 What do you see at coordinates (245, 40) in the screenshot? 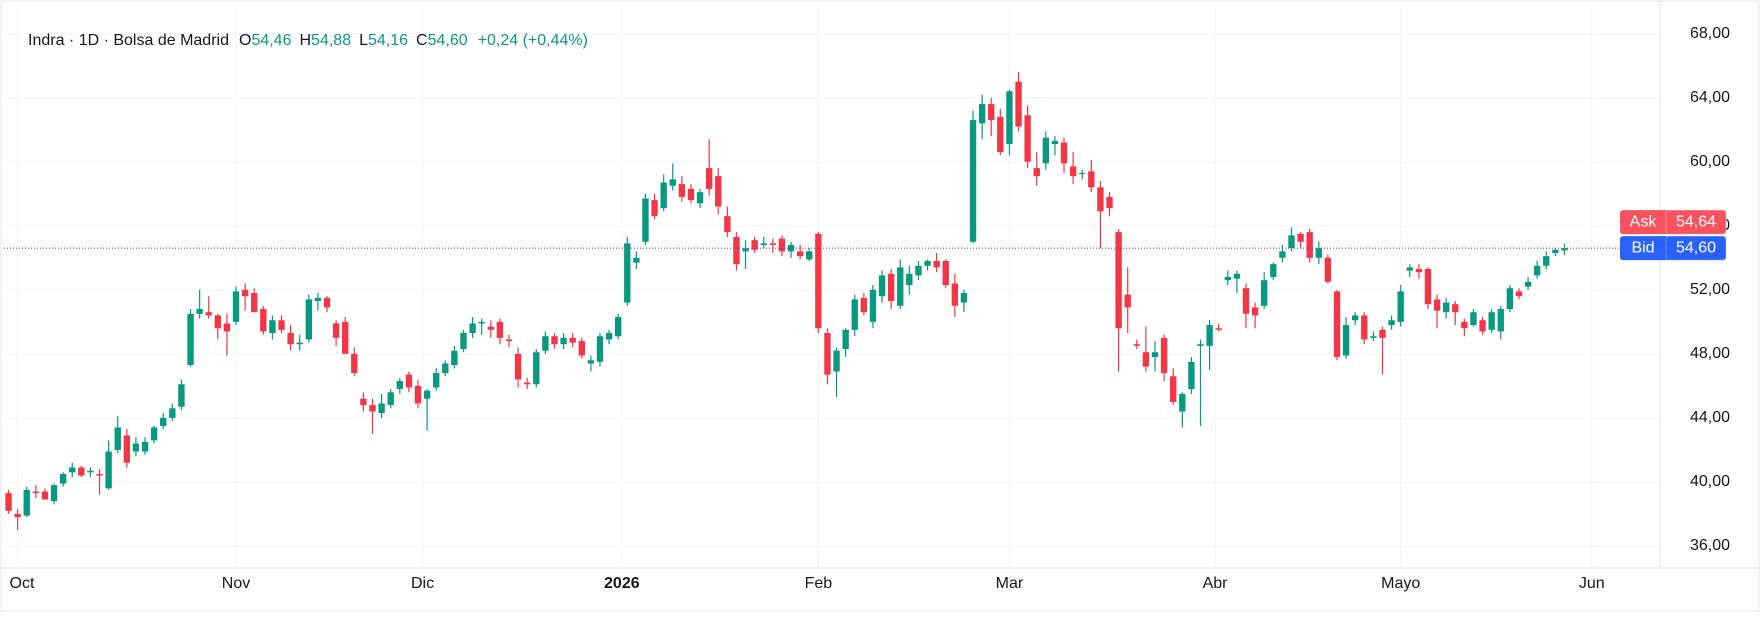
I see `ohlc-key: O` at bounding box center [245, 40].